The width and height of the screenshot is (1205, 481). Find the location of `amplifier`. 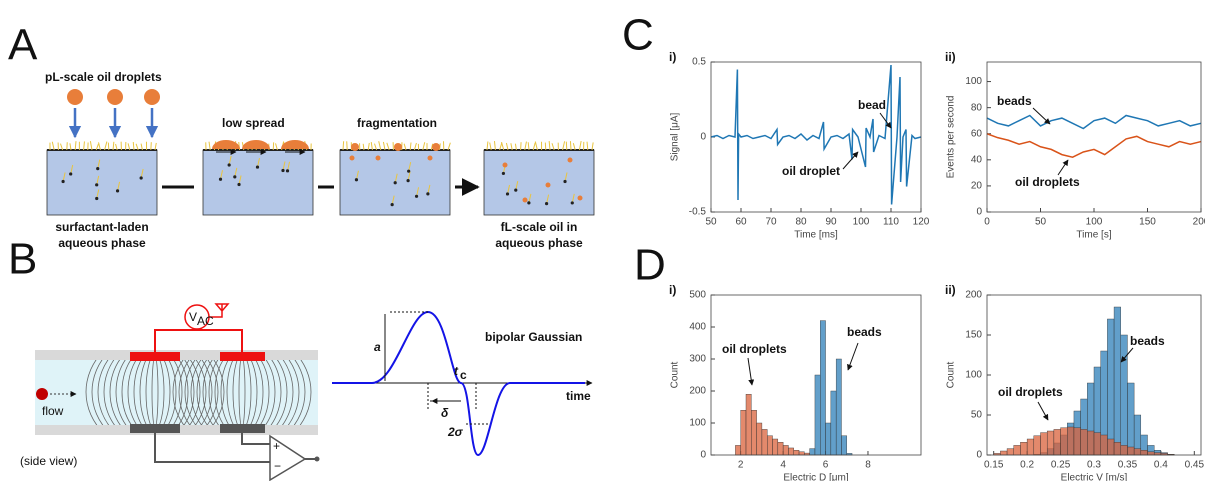

amplifier is located at coordinates (288, 457).